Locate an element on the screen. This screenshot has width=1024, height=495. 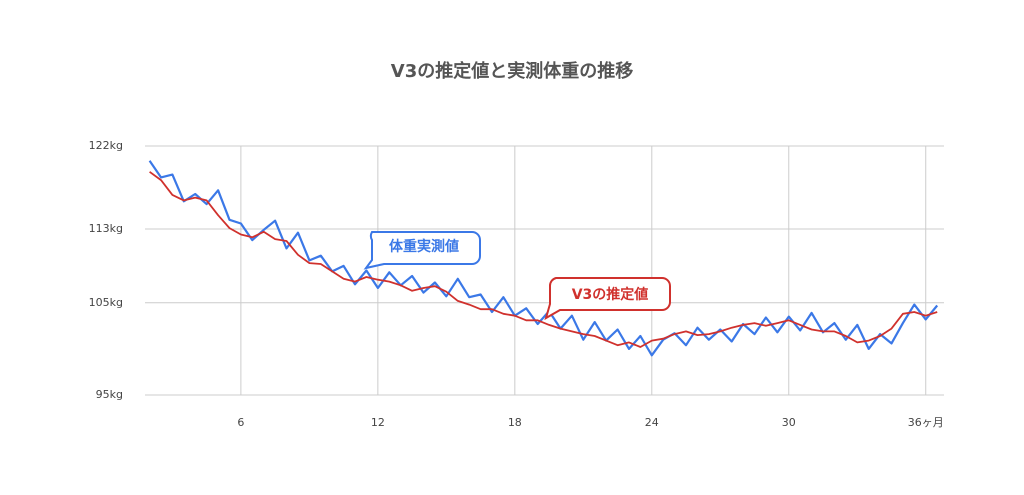
x-tick-label: 18 is located at coordinates (515, 422).